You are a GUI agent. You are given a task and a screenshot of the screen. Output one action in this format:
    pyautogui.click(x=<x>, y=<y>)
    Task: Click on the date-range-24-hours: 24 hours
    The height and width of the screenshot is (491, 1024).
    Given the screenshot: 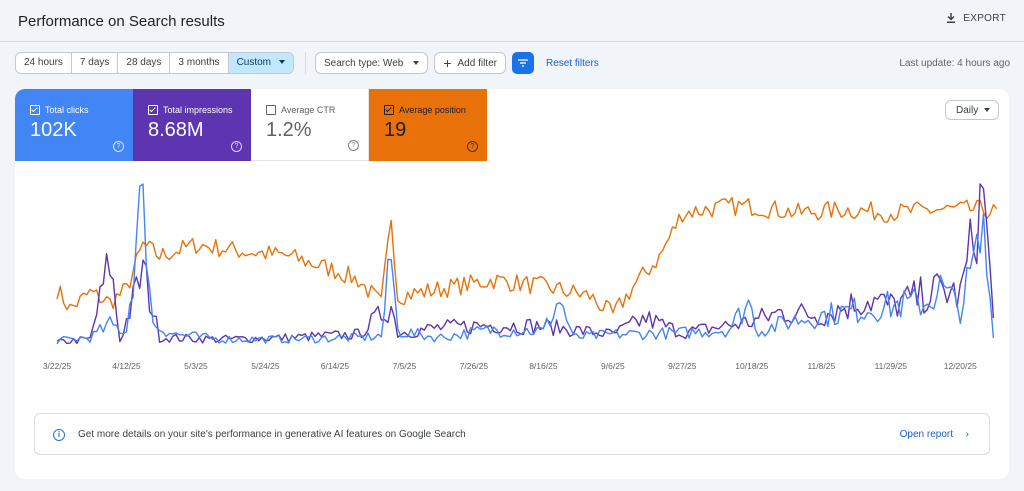 What is the action you would take?
    pyautogui.click(x=44, y=63)
    